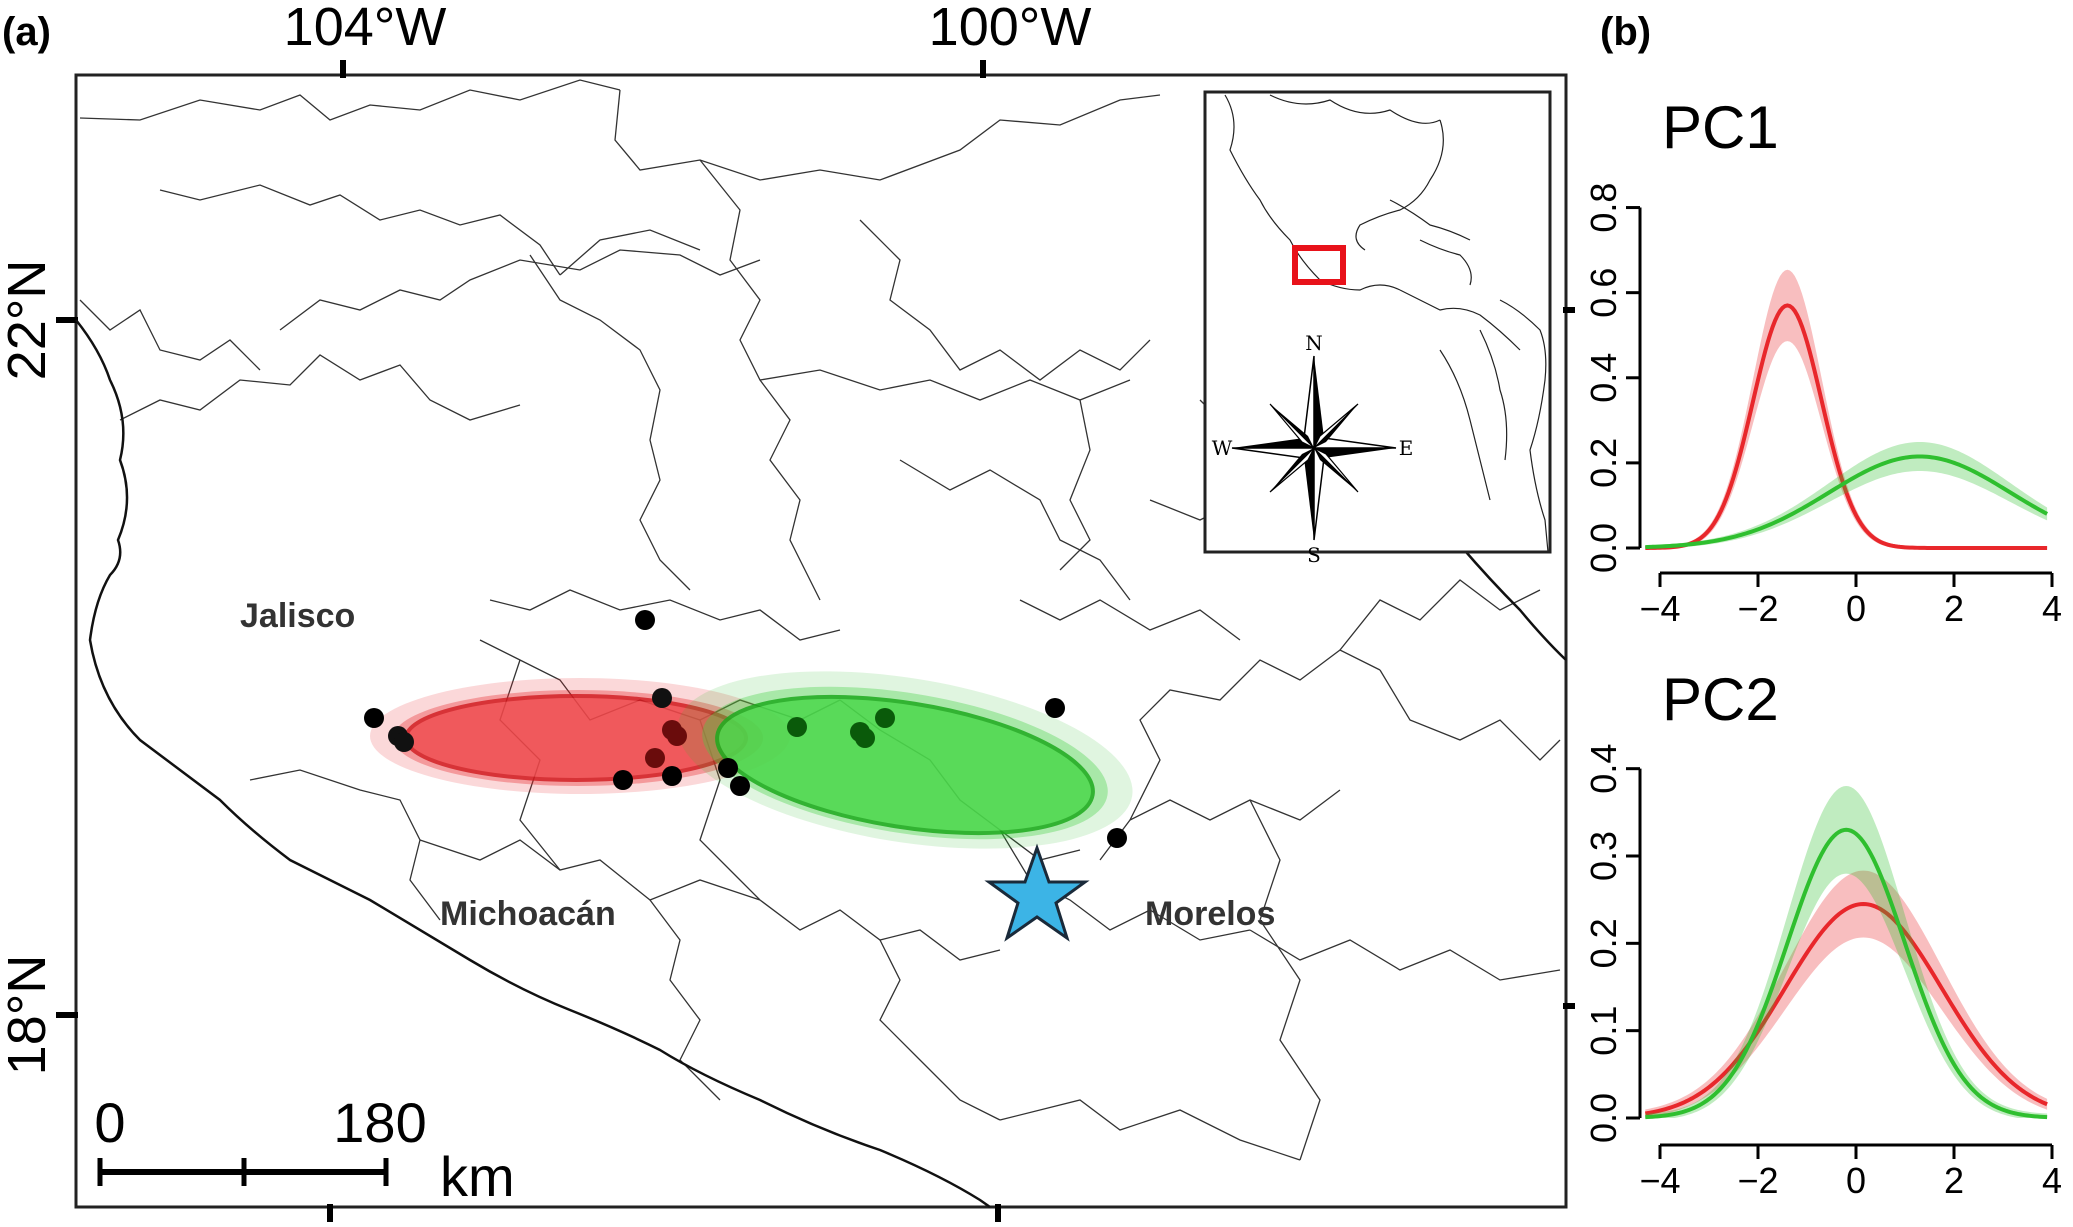  I want to click on red-niche-ellipse, so click(580, 736).